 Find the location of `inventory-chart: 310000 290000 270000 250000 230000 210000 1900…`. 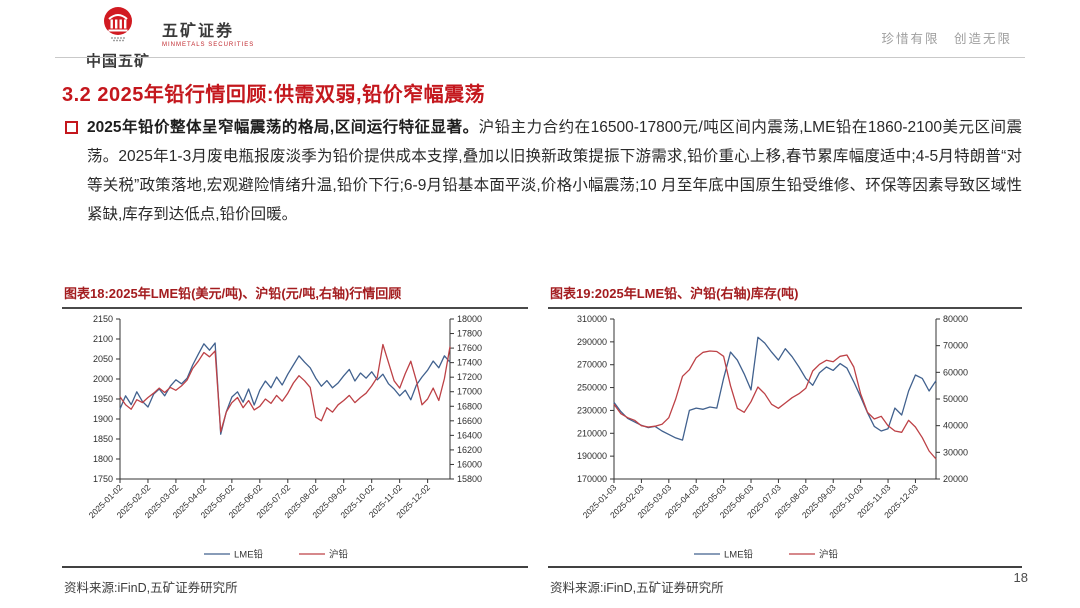

inventory-chart: 310000 290000 270000 250000 230000 210000 1900… is located at coordinates (772, 437).